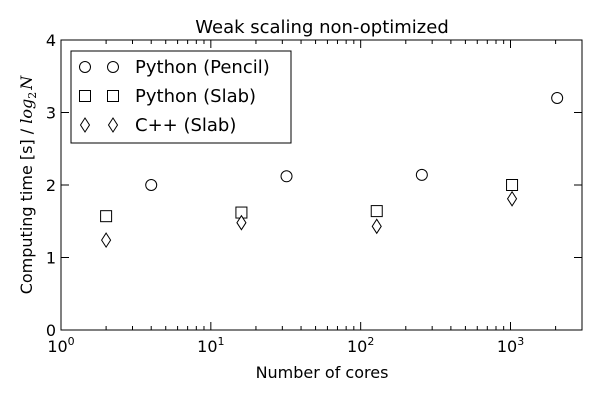 This screenshot has width=600, height=400. Describe the element at coordinates (322, 27) in the screenshot. I see `chart-title: Weak scaling non-optimized` at that location.